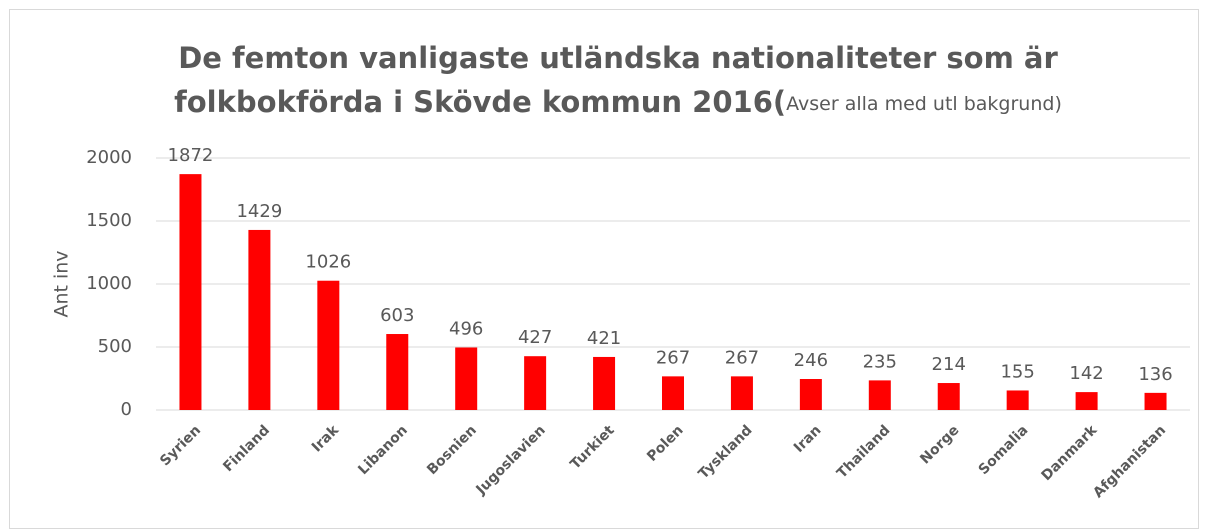 This screenshot has width=1208, height=529. Describe the element at coordinates (1086, 373) in the screenshot. I see `data-label: 142` at that location.